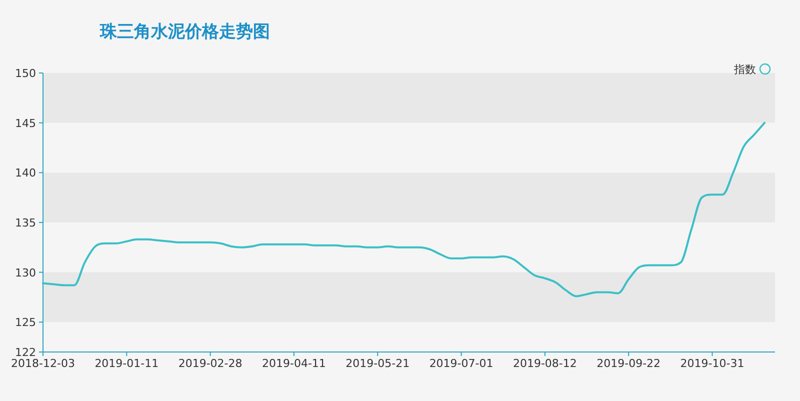  I want to click on legend-label: 指数, so click(744, 69).